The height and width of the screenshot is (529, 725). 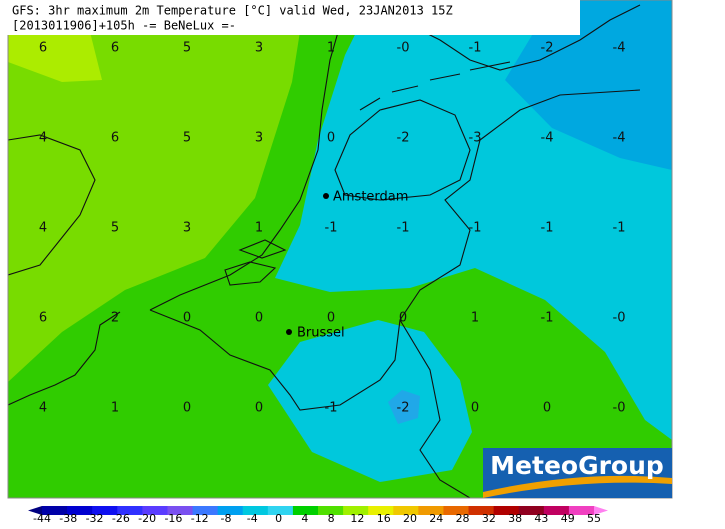 I want to click on colorbar-label: -26, so click(x=121, y=518).